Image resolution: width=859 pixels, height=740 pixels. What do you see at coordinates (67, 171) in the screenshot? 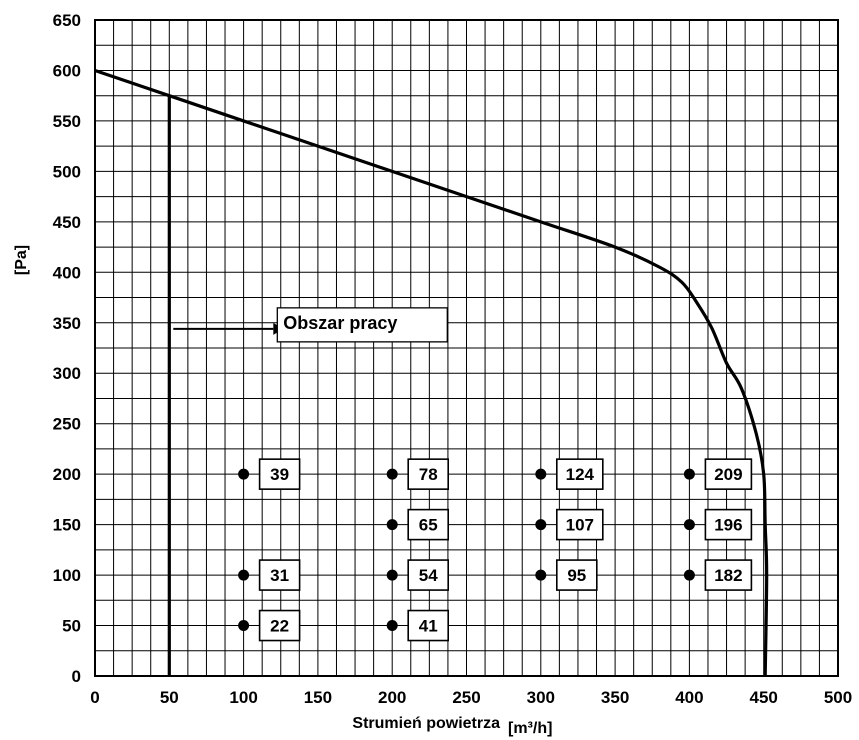
I see `y-tick-label: 500` at bounding box center [67, 171].